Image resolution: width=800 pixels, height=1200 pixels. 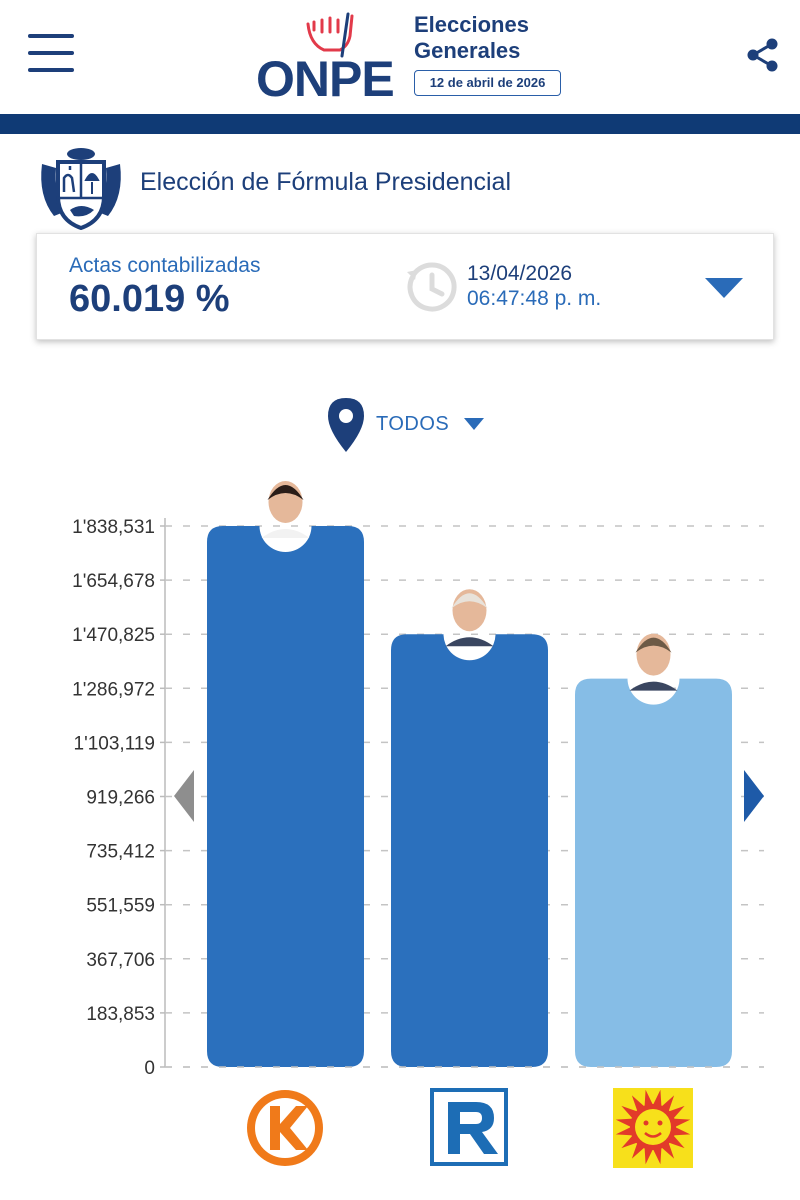 I want to click on share-icon, so click(x=762, y=55).